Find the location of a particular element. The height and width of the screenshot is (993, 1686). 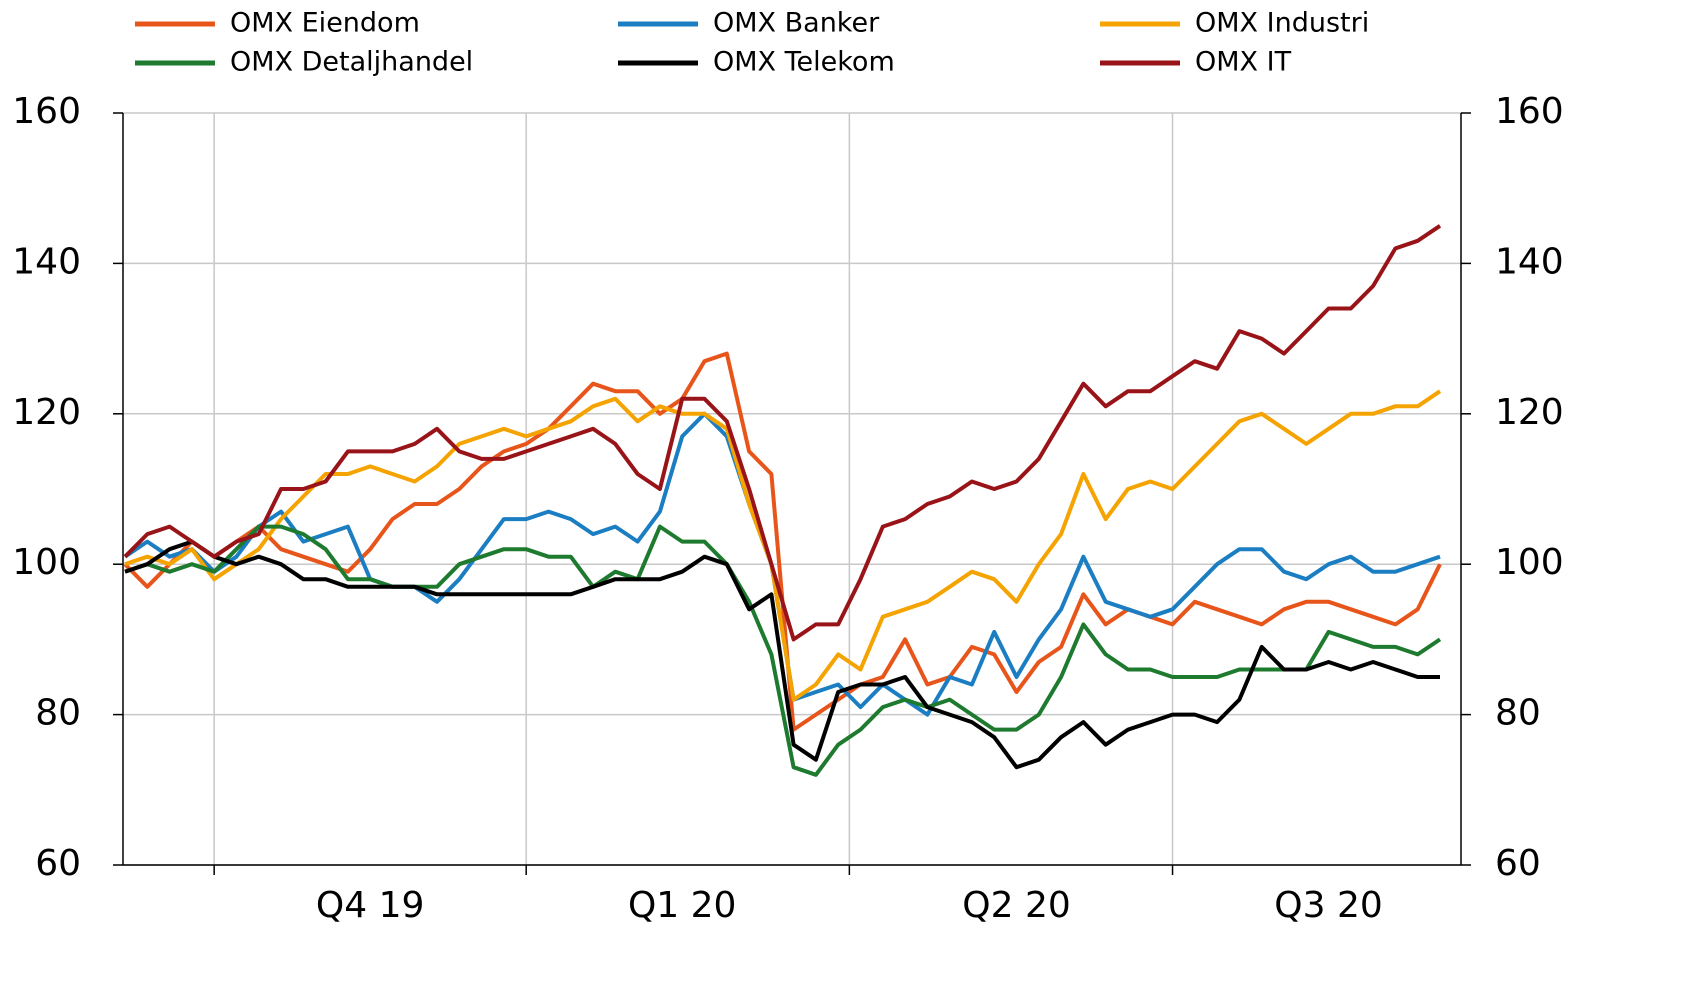

legend-label: OMX Eiendom is located at coordinates (325, 23).